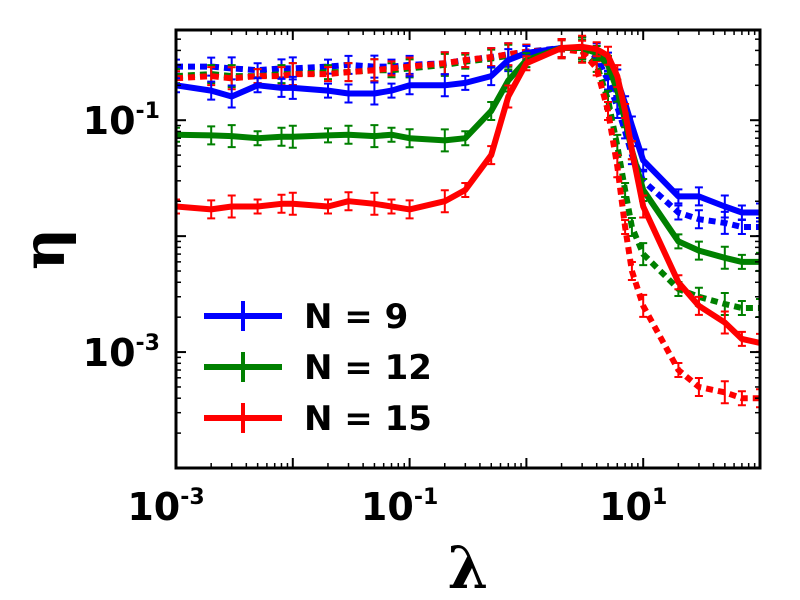 The width and height of the screenshot is (800, 600). What do you see at coordinates (44, 249) in the screenshot?
I see `y-axis-label: η` at bounding box center [44, 249].